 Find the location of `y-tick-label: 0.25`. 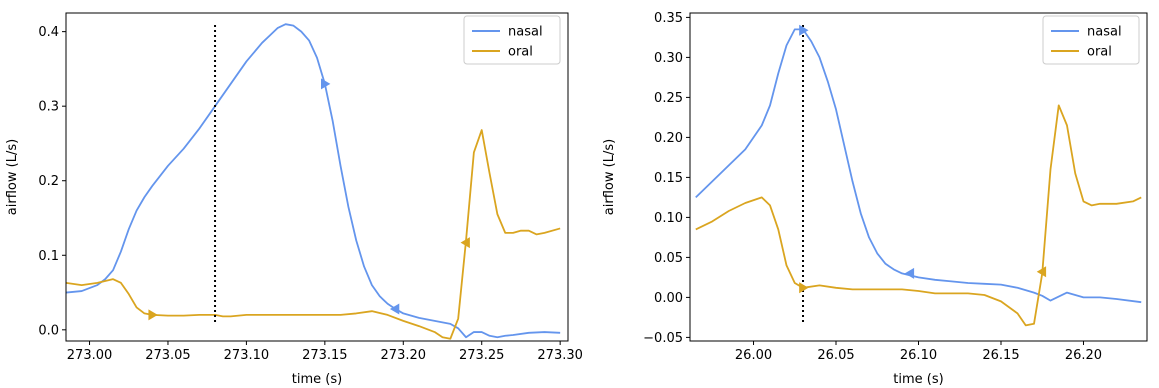

y-tick-label: 0.25 is located at coordinates (668, 98).